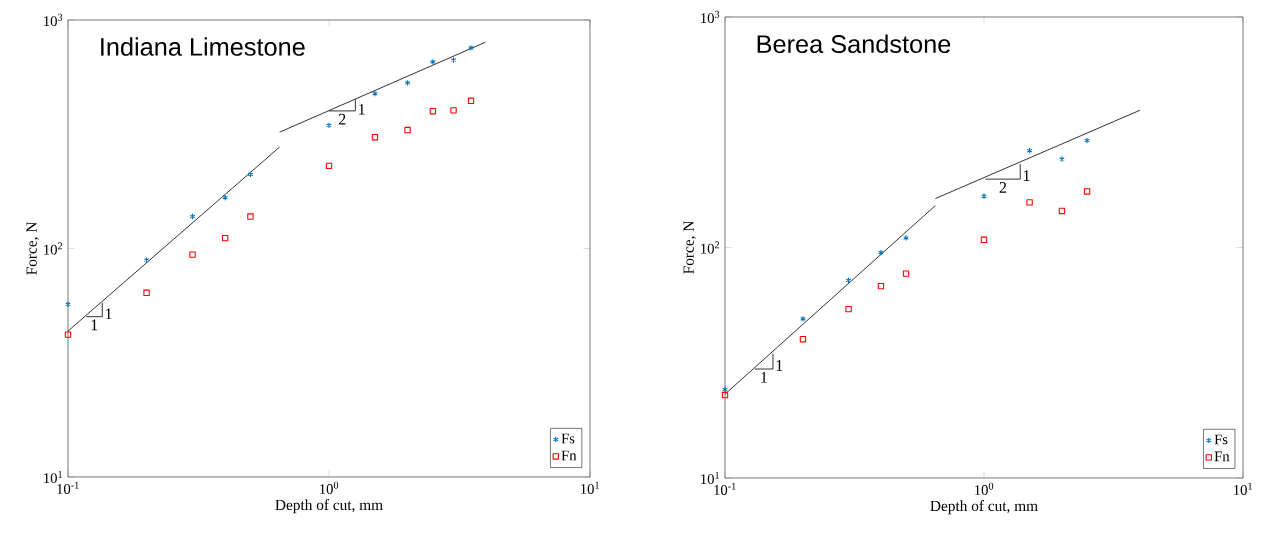 Image resolution: width=1265 pixels, height=535 pixels. What do you see at coordinates (854, 44) in the screenshot?
I see `text: Berea Sandstone` at bounding box center [854, 44].